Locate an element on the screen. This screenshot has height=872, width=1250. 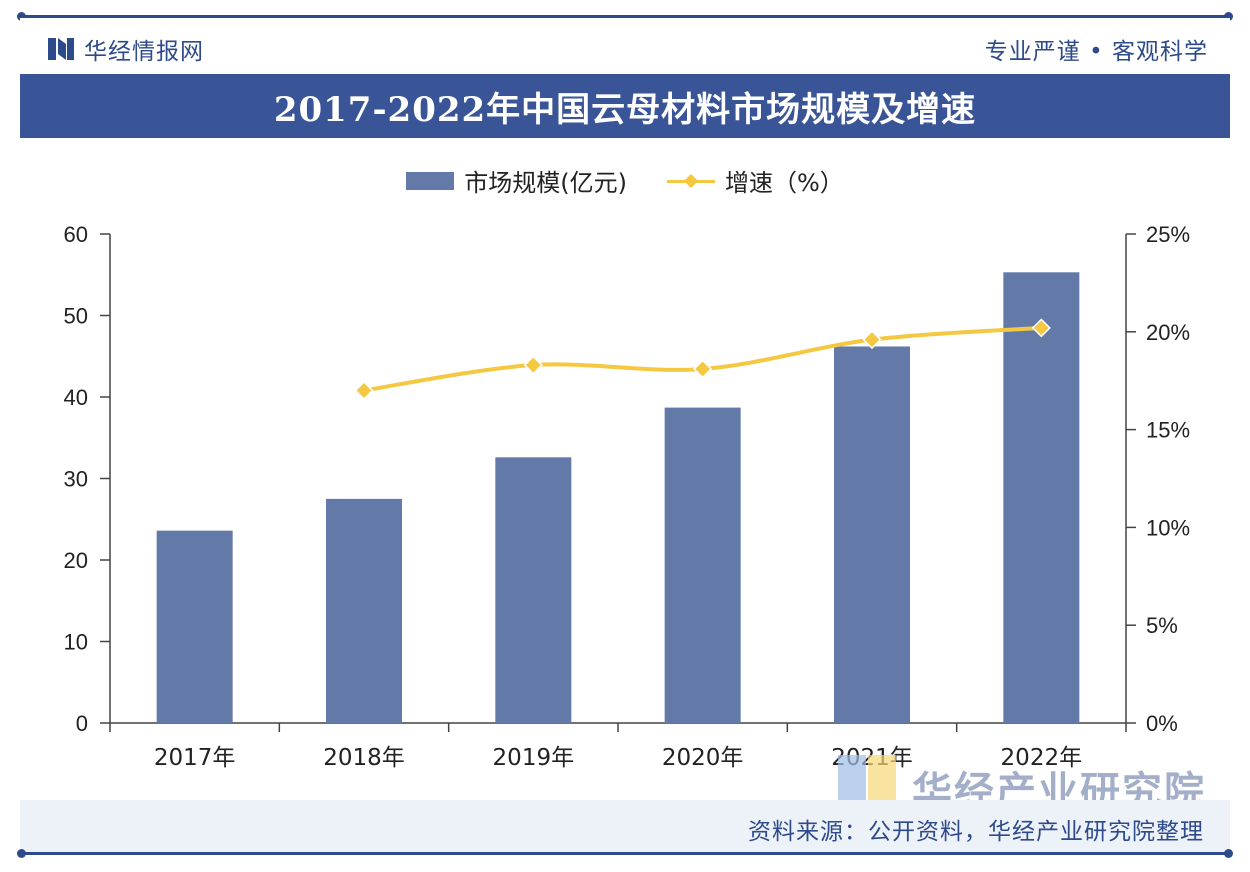
legend-item-line: 增速（%） is located at coordinates (755, 180).